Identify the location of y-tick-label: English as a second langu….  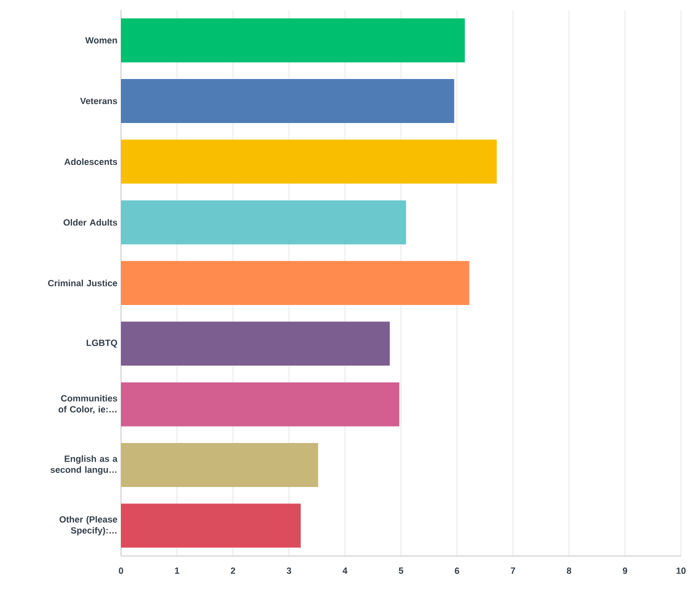
(84, 465).